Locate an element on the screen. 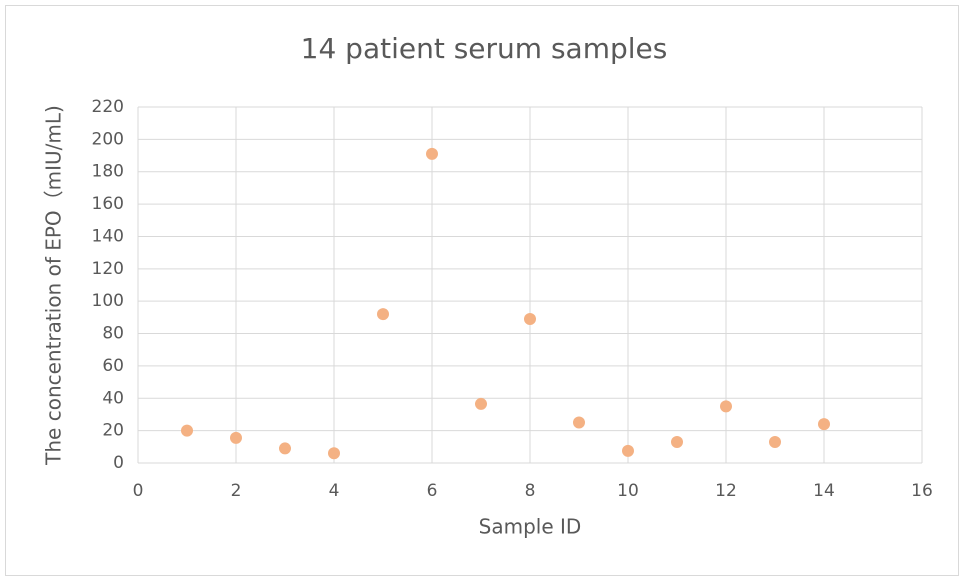 The image size is (964, 581). y-tick-label: 180 is located at coordinates (108, 172).